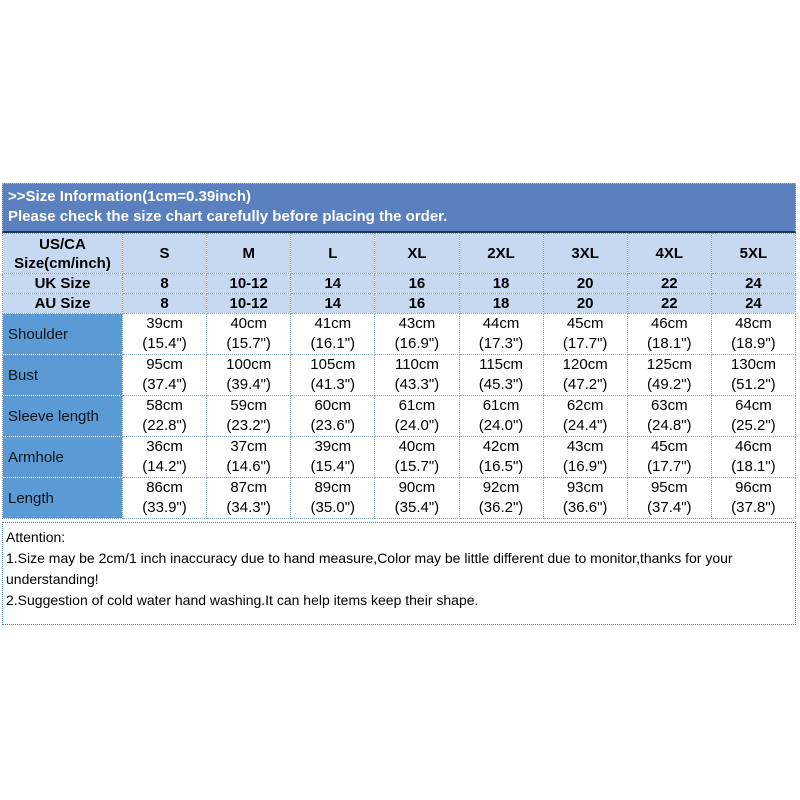 The image size is (800, 800). I want to click on uk-size-cell: 22, so click(669, 283).